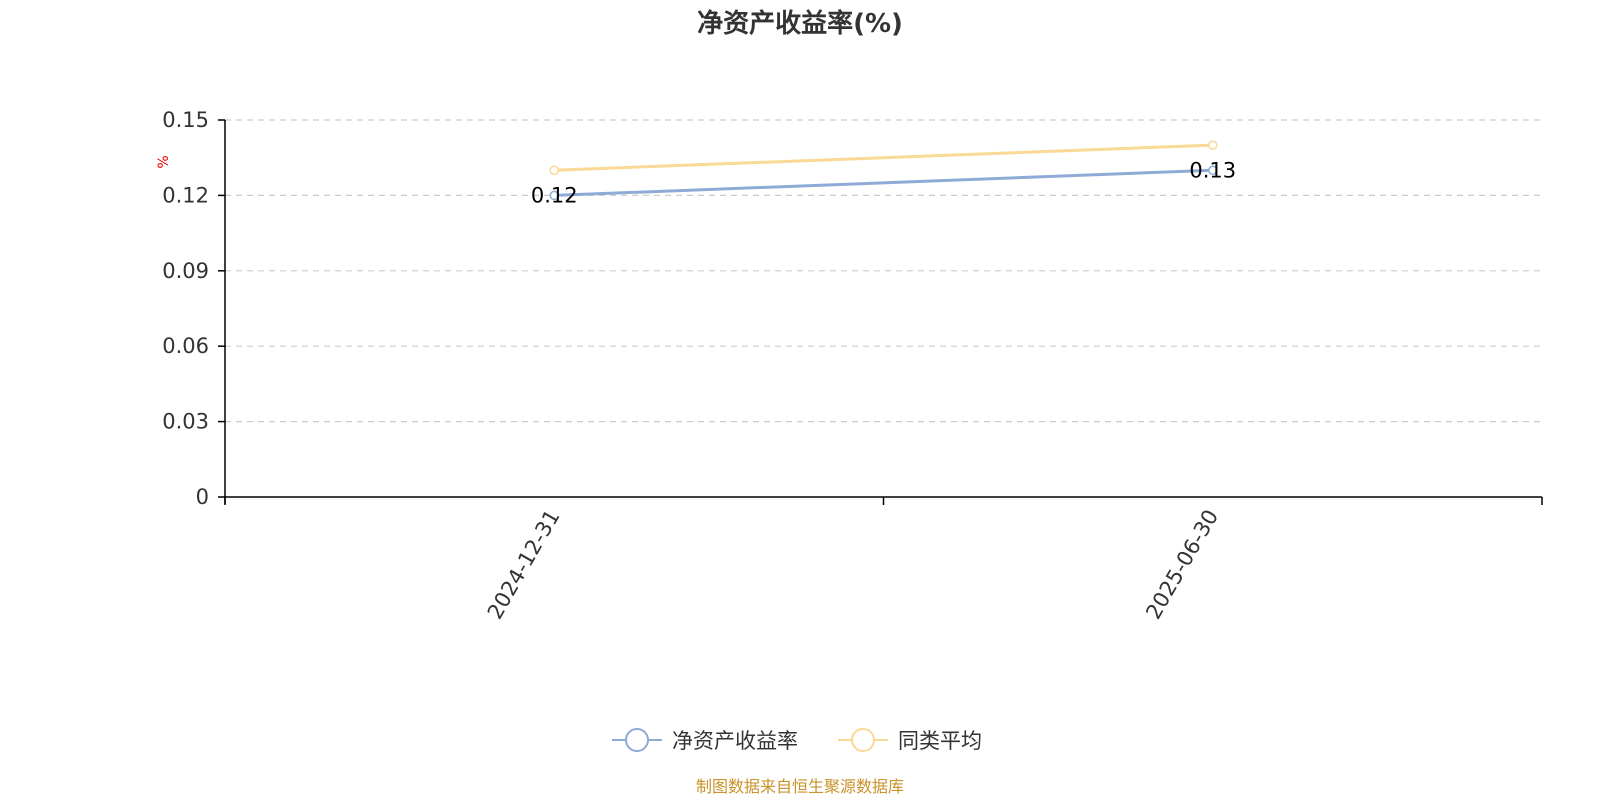 This screenshot has width=1600, height=800. Describe the element at coordinates (185, 422) in the screenshot. I see `y-tick-label: 0.03` at that location.